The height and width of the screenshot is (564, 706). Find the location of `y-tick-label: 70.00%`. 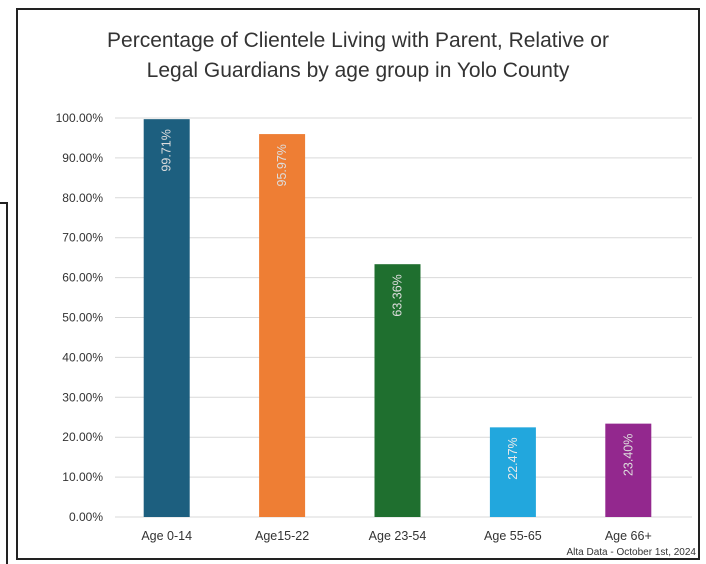

y-tick-label: 70.00% is located at coordinates (82, 238).